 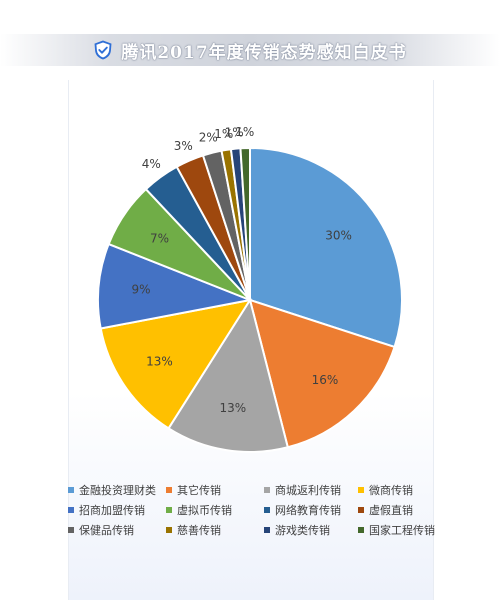 I want to click on legend-label: 虚假直销, so click(x=391, y=510).